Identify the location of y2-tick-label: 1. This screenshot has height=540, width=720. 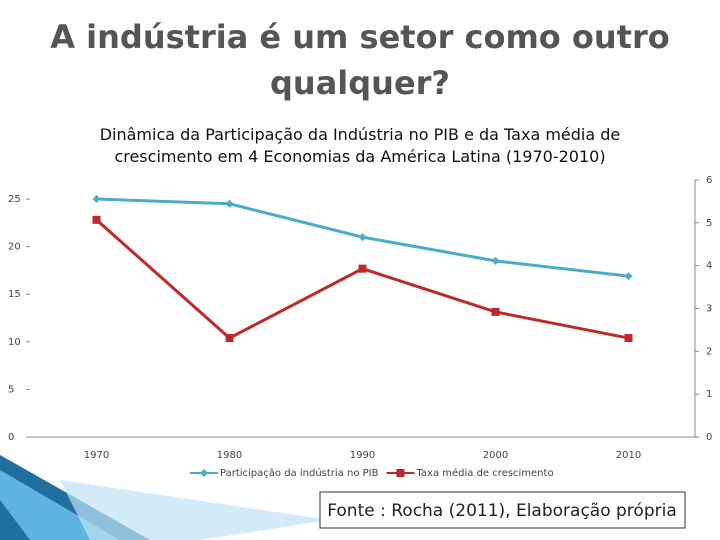
(709, 394).